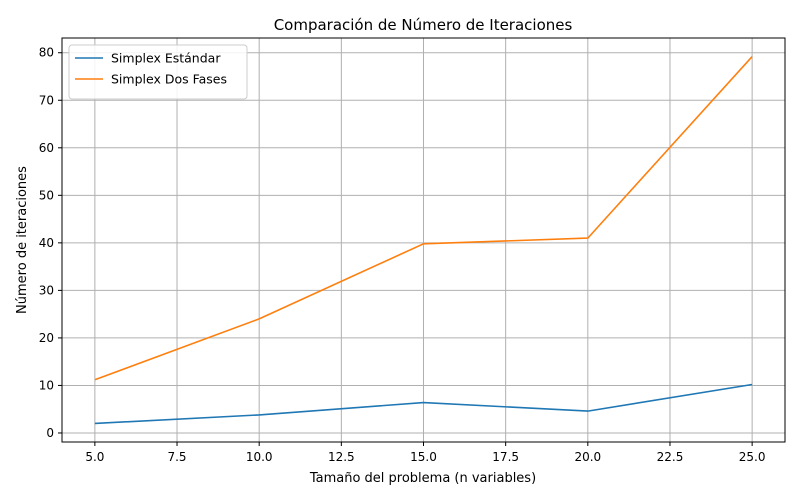 This screenshot has height=500, width=800. Describe the element at coordinates (46, 338) in the screenshot. I see `y-tick-label: 20` at that location.